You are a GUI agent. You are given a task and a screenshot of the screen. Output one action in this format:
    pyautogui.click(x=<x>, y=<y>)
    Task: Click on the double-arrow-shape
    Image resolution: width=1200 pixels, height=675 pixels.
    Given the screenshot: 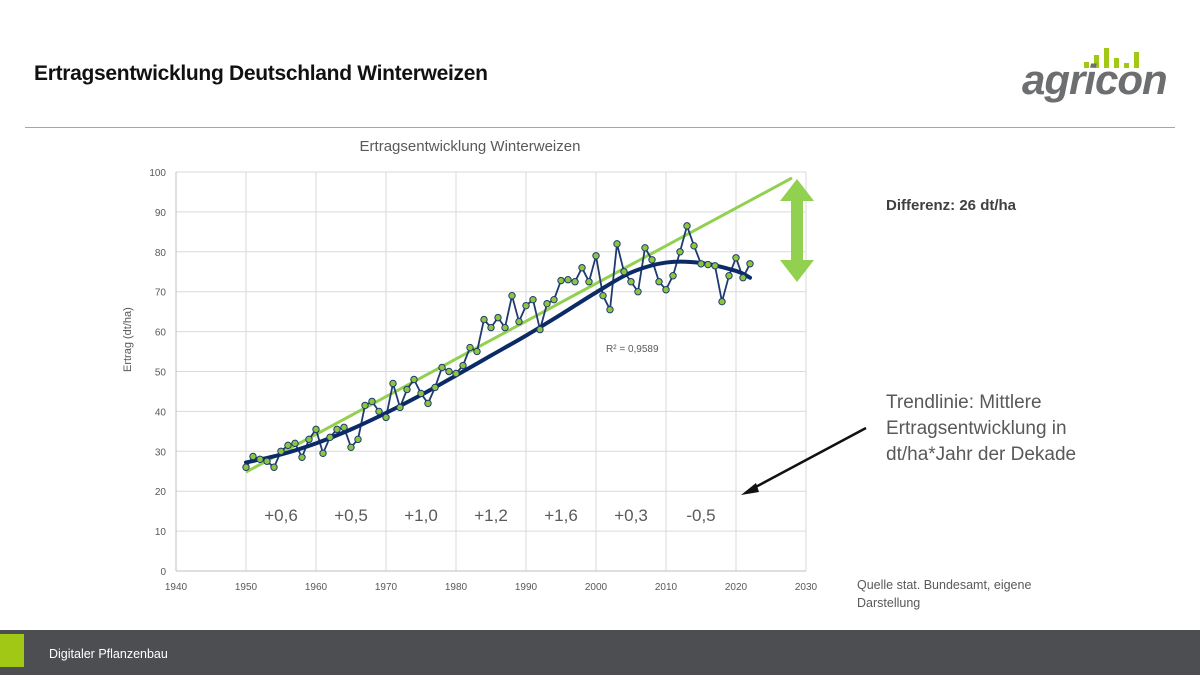 What is the action you would take?
    pyautogui.click(x=797, y=230)
    